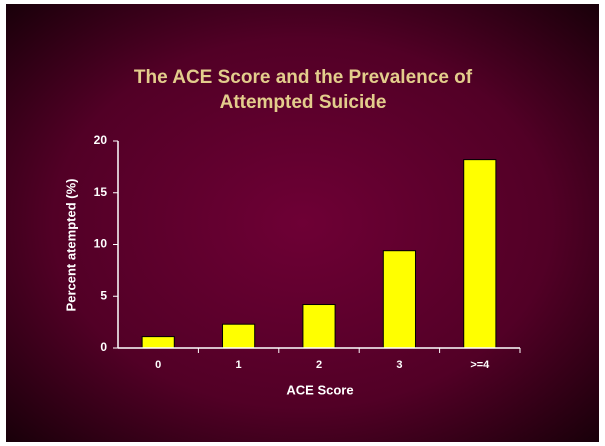  I want to click on chart-title: The ACE Score and the Prevalence of, so click(303, 77).